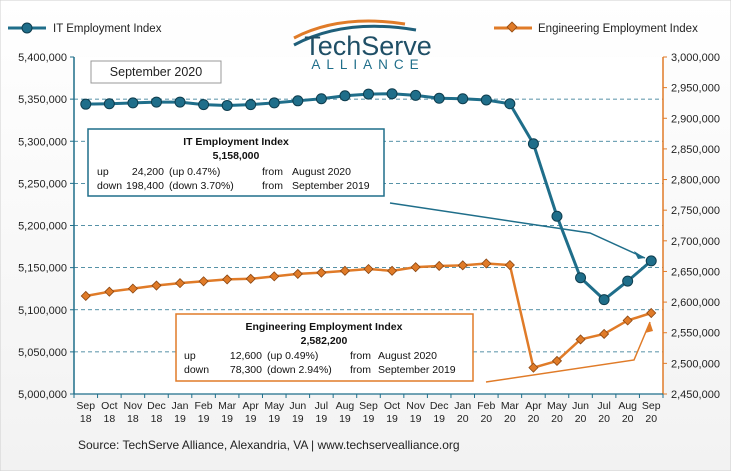 The image size is (731, 471). Describe the element at coordinates (321, 172) in the screenshot. I see `it-row1-period: August 2020` at that location.